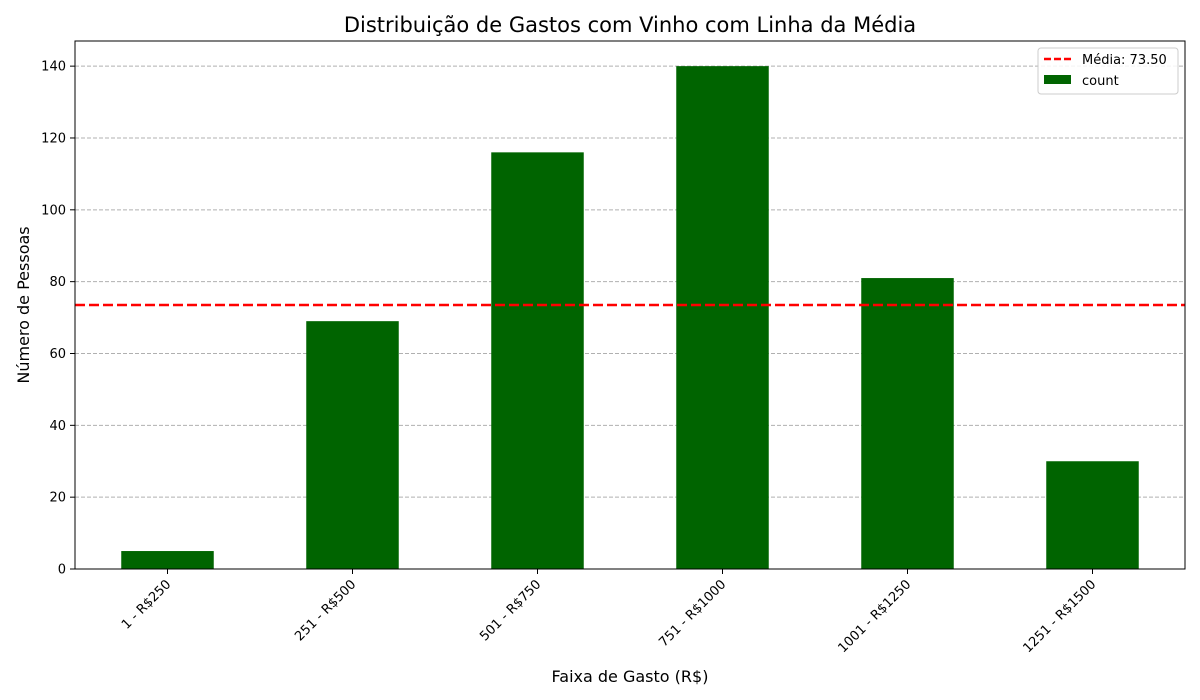 The width and height of the screenshot is (1200, 700). Describe the element at coordinates (1124, 60) in the screenshot. I see `legend-mean-label: Média: 73.50` at that location.